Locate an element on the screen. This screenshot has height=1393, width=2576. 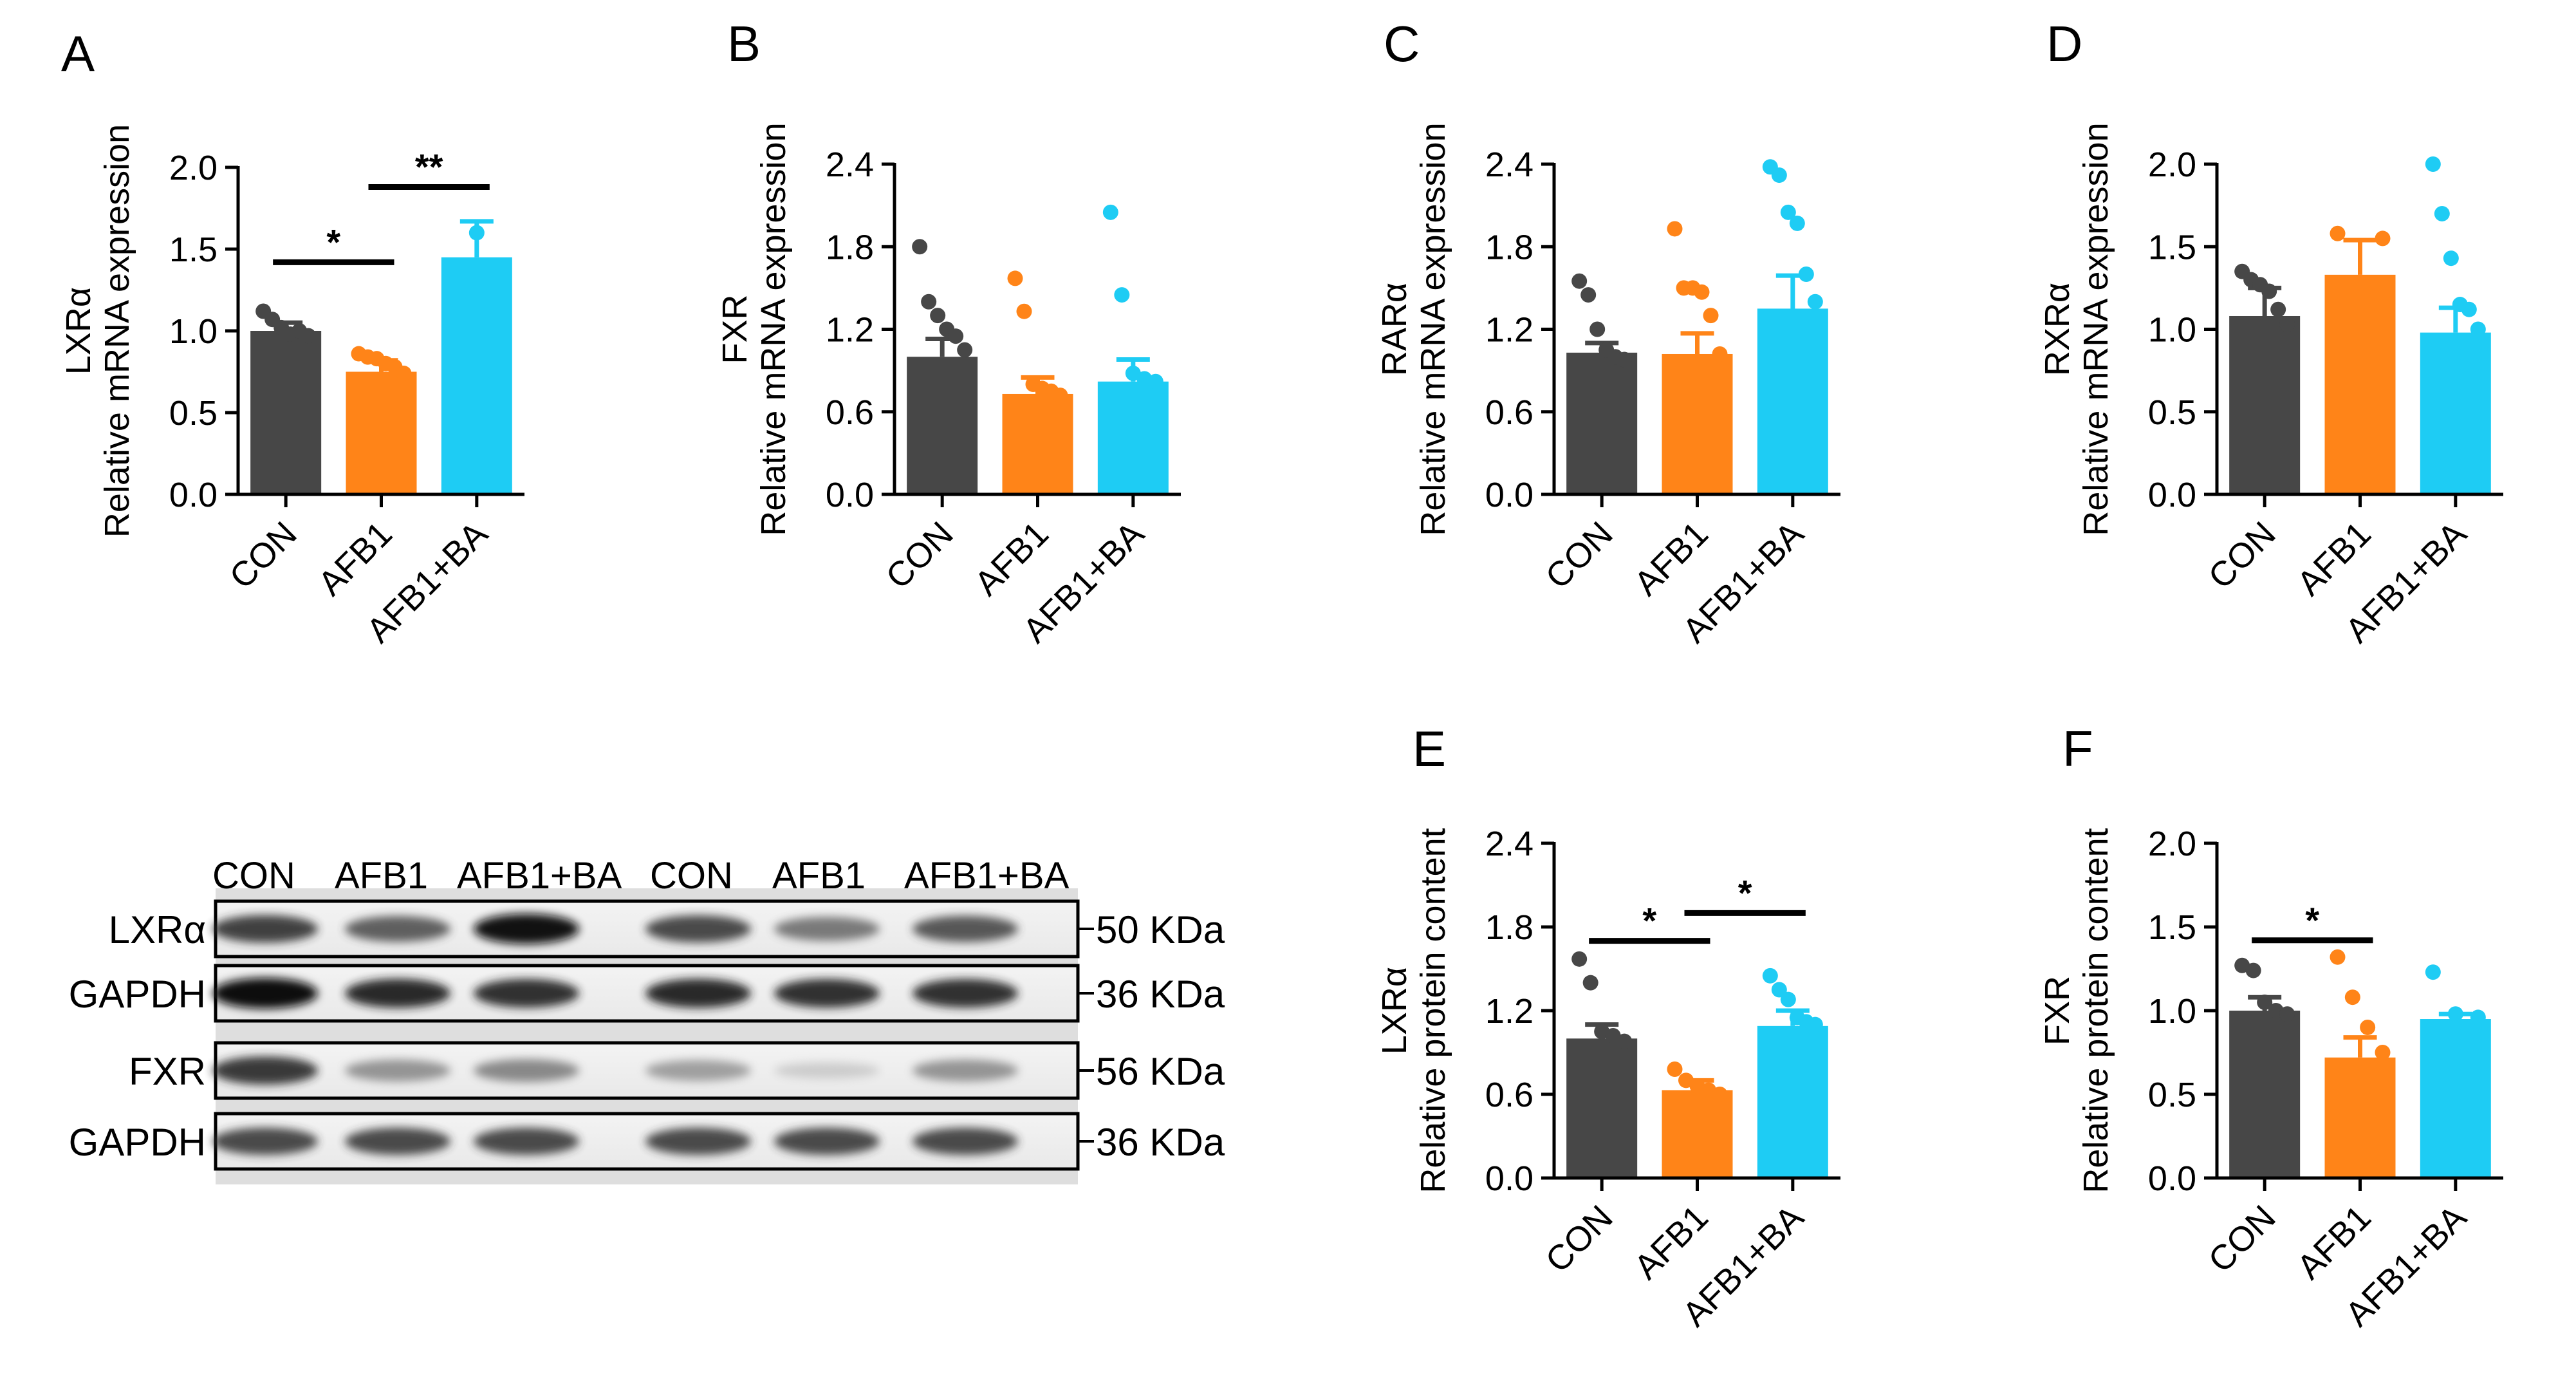
blot-marker-label: 56 KDa is located at coordinates (1160, 1071).